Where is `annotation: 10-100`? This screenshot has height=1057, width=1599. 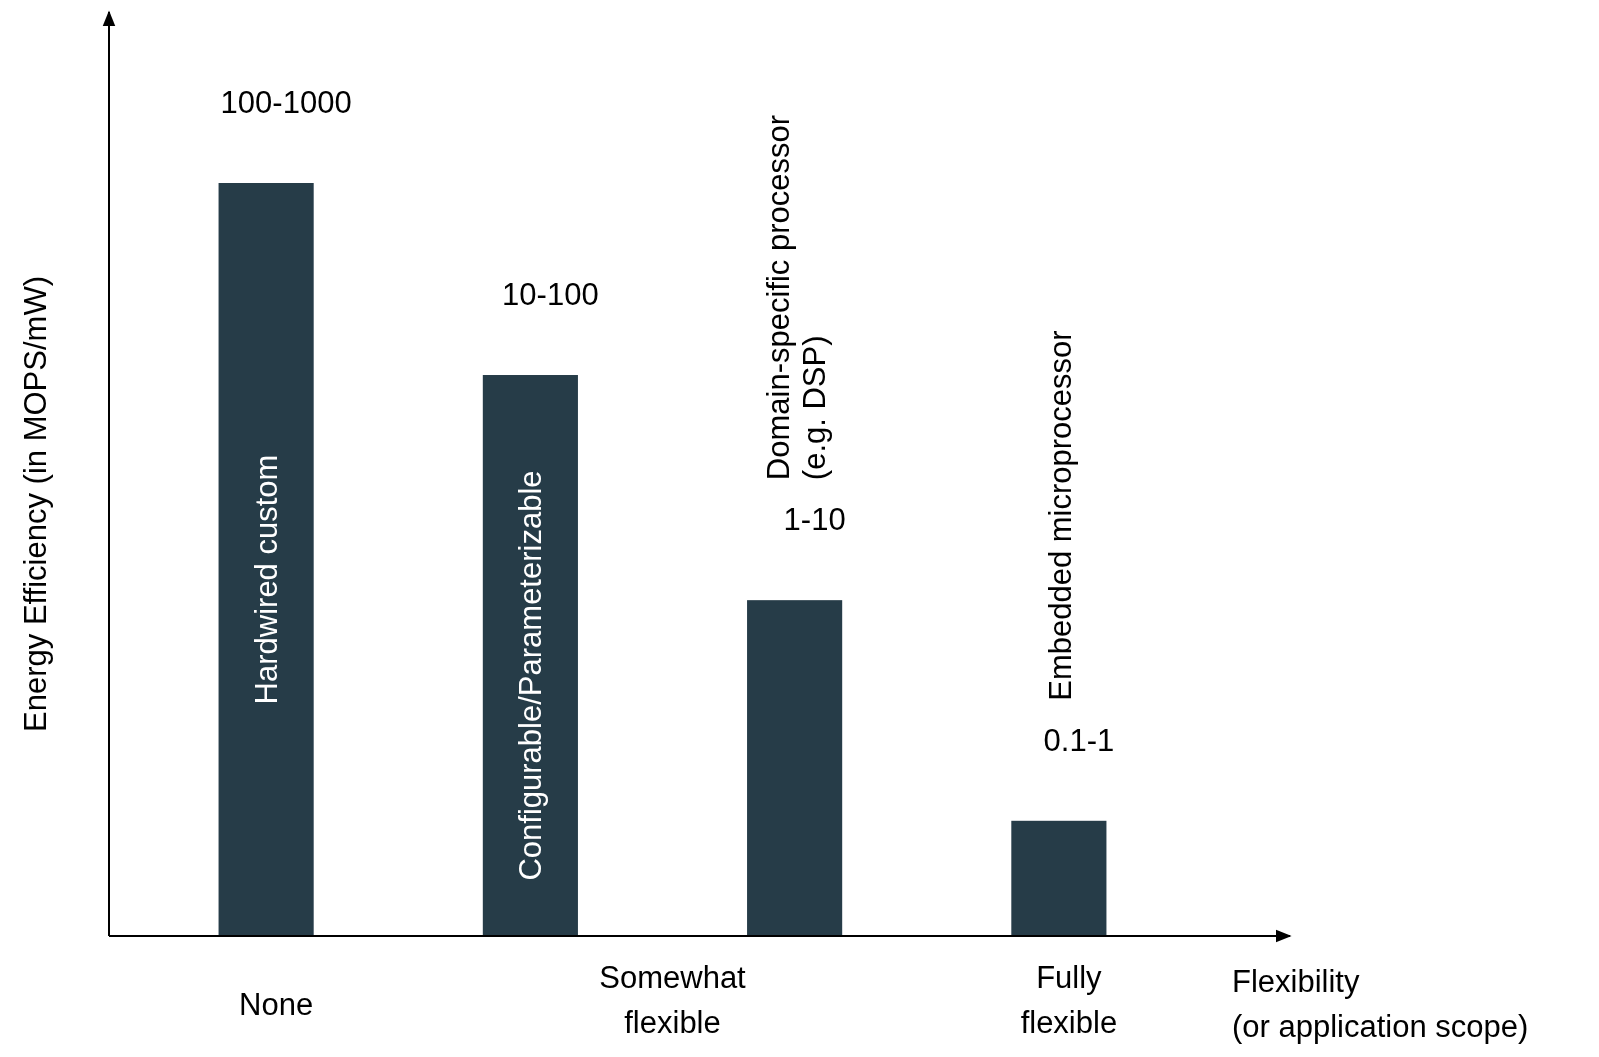 annotation: 10-100 is located at coordinates (550, 295).